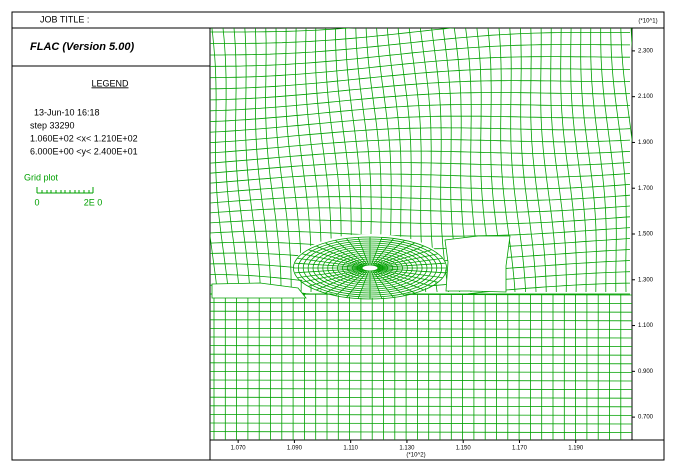 The image size is (677, 466). I want to click on scale-end: 2E 0, so click(93, 202).